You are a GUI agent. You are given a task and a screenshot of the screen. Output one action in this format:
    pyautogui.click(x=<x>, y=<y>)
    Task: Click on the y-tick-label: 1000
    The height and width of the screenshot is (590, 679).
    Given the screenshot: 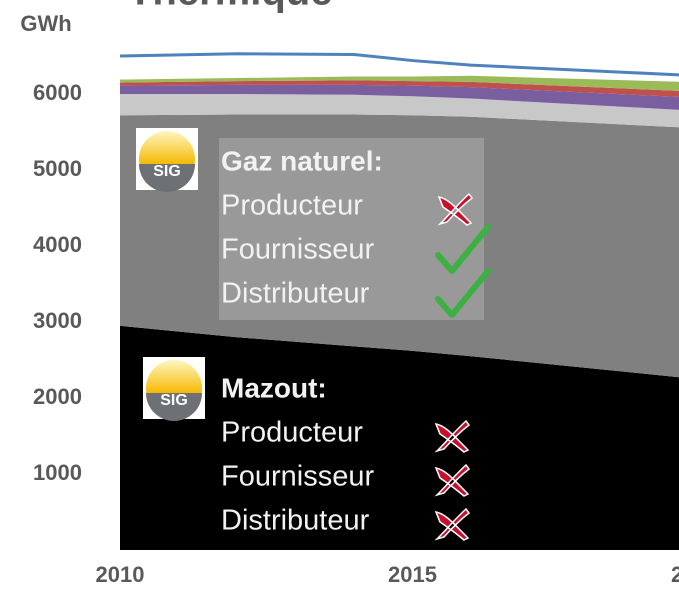 What is the action you would take?
    pyautogui.click(x=57, y=472)
    